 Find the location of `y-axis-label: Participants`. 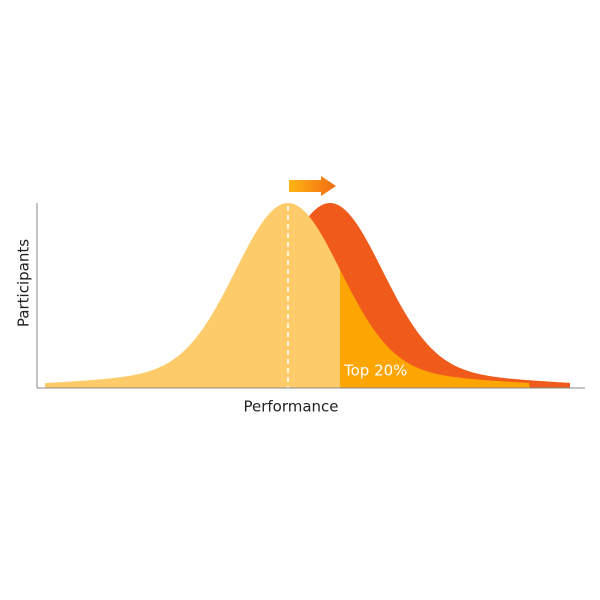

y-axis-label: Participants is located at coordinates (24, 283).